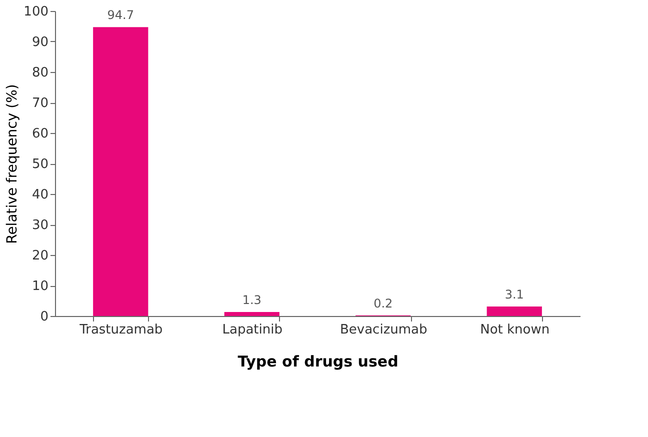 This screenshot has height=437, width=648. I want to click on y-tick-label: 30, so click(40, 225).